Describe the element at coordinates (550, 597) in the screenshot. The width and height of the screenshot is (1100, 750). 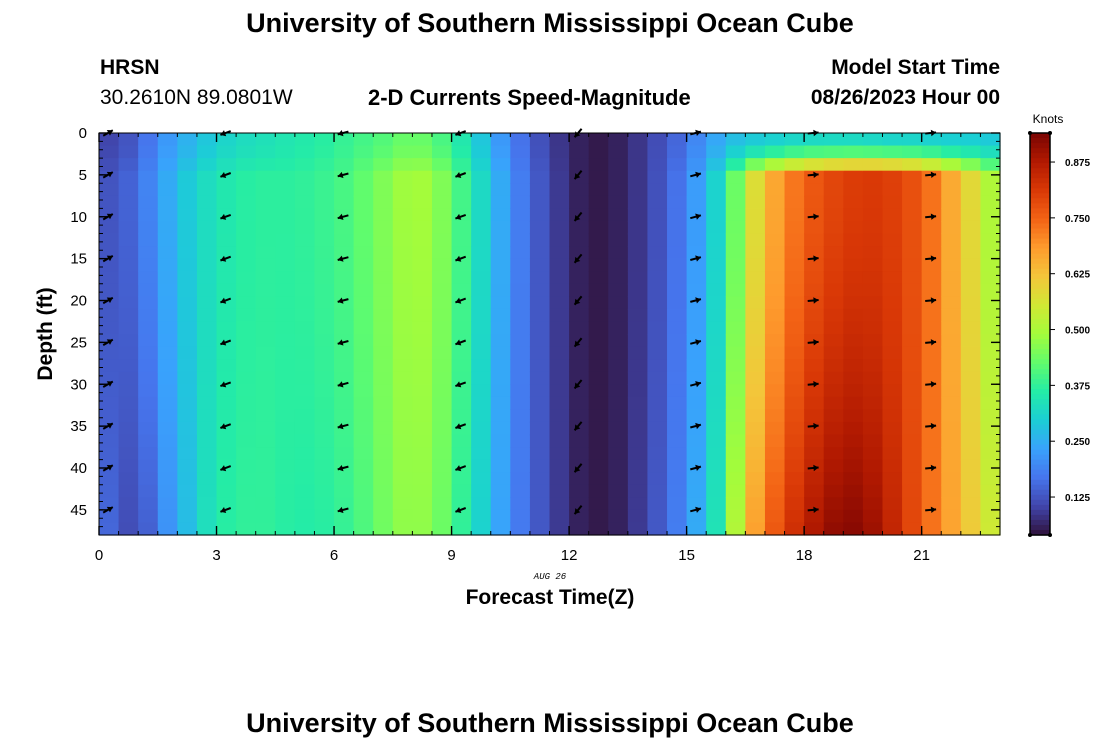
I see `x-axis-label: Forecast Time(Z)` at that location.